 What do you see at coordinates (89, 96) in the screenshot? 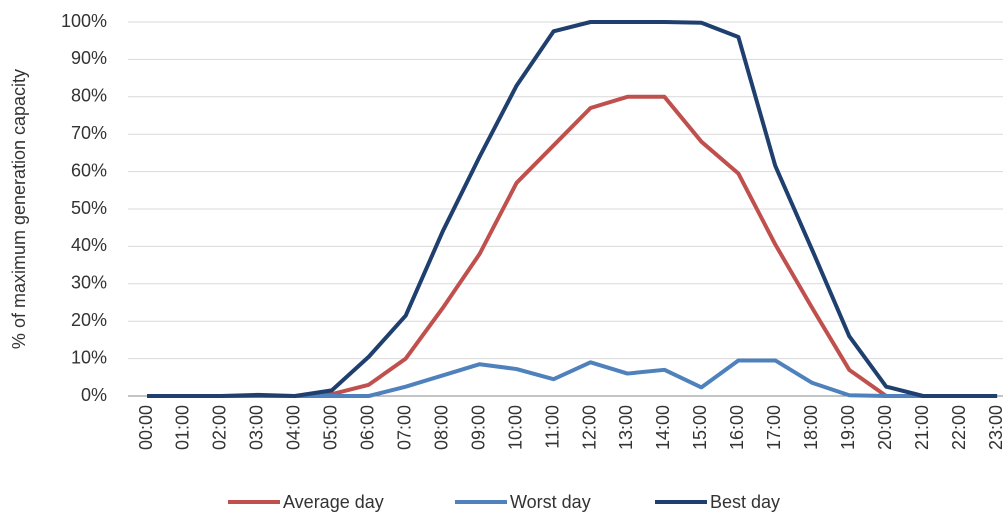
I see `y-tick-label: 80%` at bounding box center [89, 96].